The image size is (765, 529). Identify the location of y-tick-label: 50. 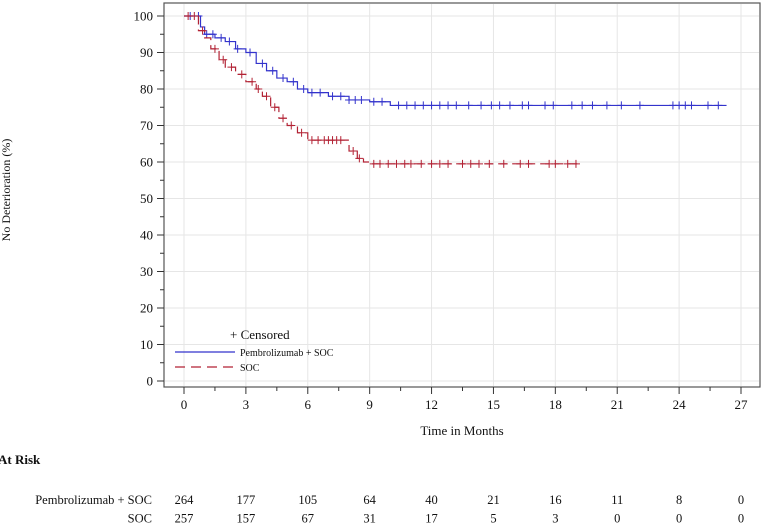
(146, 198).